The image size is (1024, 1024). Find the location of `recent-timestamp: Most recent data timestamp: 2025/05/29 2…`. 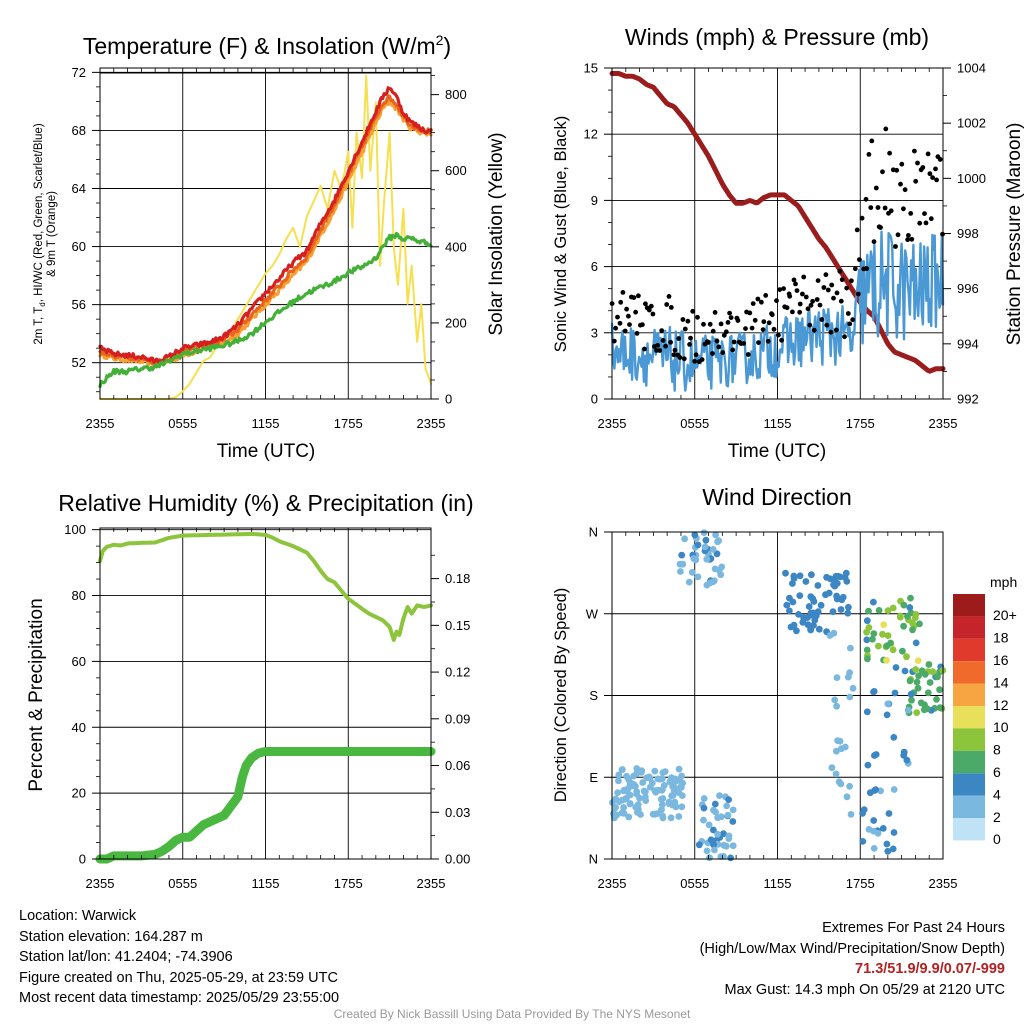

recent-timestamp: Most recent data timestamp: 2025/05/29 2… is located at coordinates (179, 998).